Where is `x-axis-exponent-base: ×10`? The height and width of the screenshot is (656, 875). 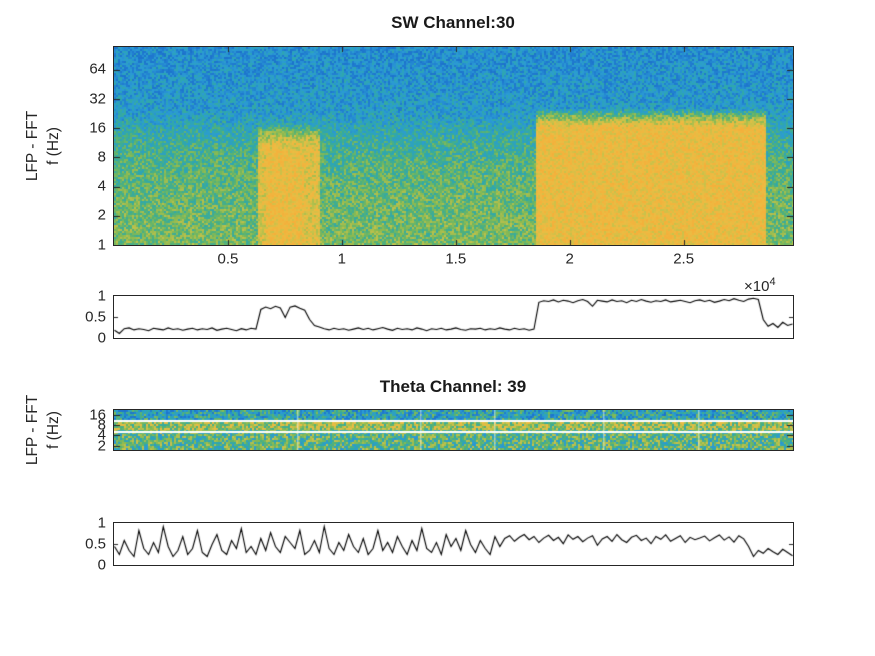 x-axis-exponent-base: ×10 is located at coordinates (757, 286).